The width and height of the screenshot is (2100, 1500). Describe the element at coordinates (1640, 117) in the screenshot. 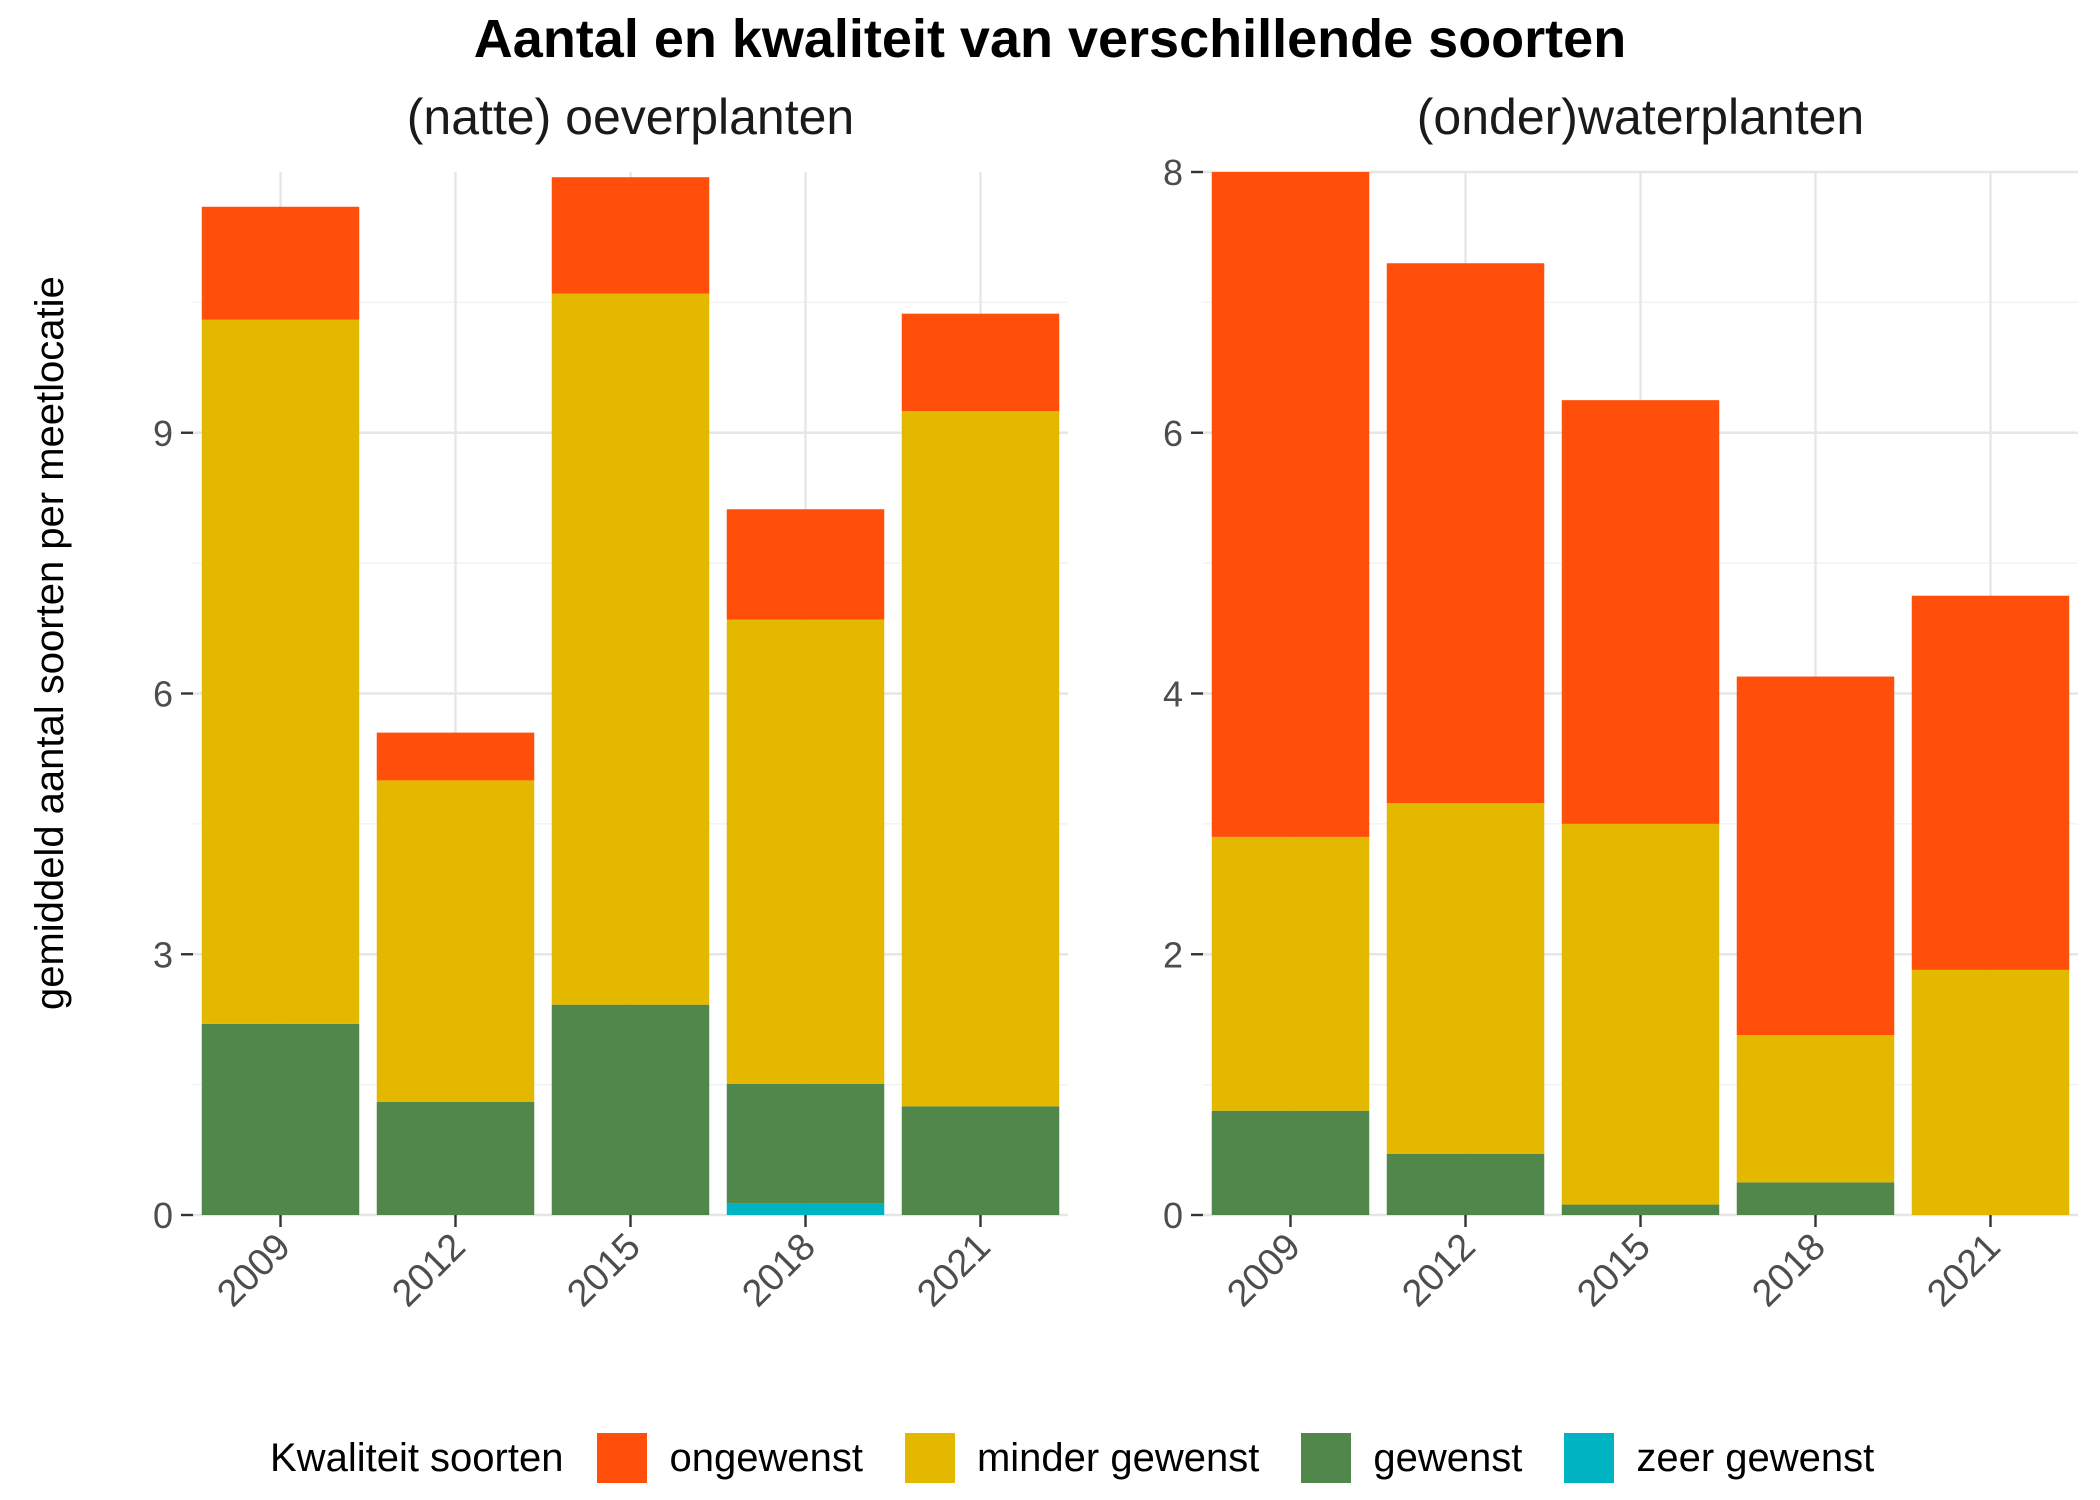

I see `facet-title-waterplanten: (onder)waterplanten` at that location.